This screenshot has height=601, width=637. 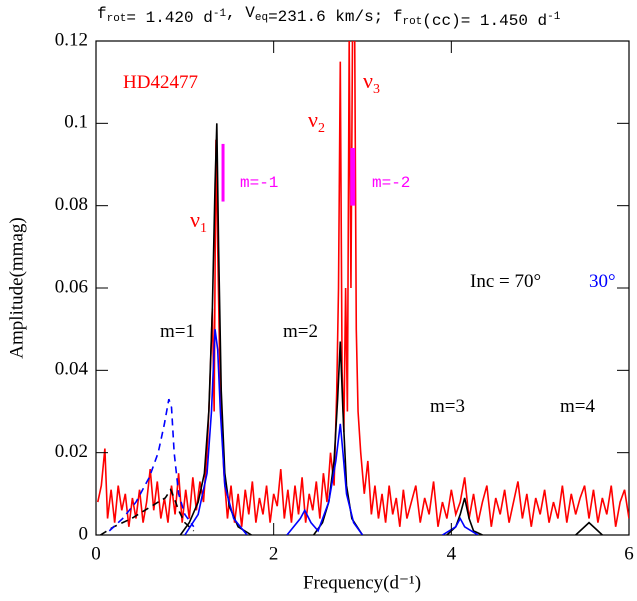 I want to click on title-part: =231.6 km/s; f, so click(x=335, y=17).